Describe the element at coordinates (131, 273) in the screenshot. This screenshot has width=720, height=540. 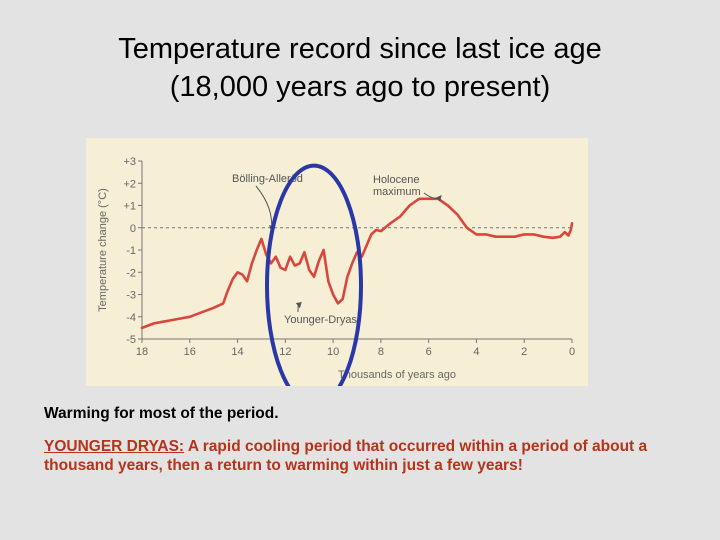
I see `y-tick-label: -2` at that location.